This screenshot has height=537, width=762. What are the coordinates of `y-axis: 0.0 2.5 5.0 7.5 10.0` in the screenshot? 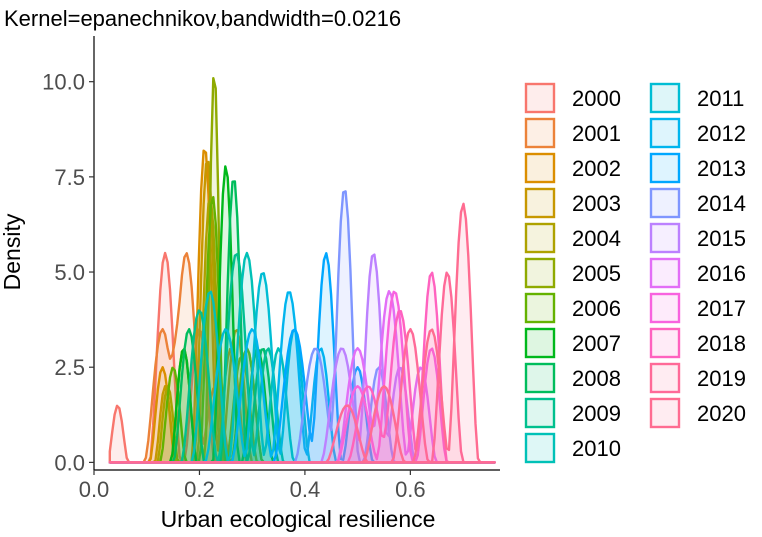 It's located at (68, 255).